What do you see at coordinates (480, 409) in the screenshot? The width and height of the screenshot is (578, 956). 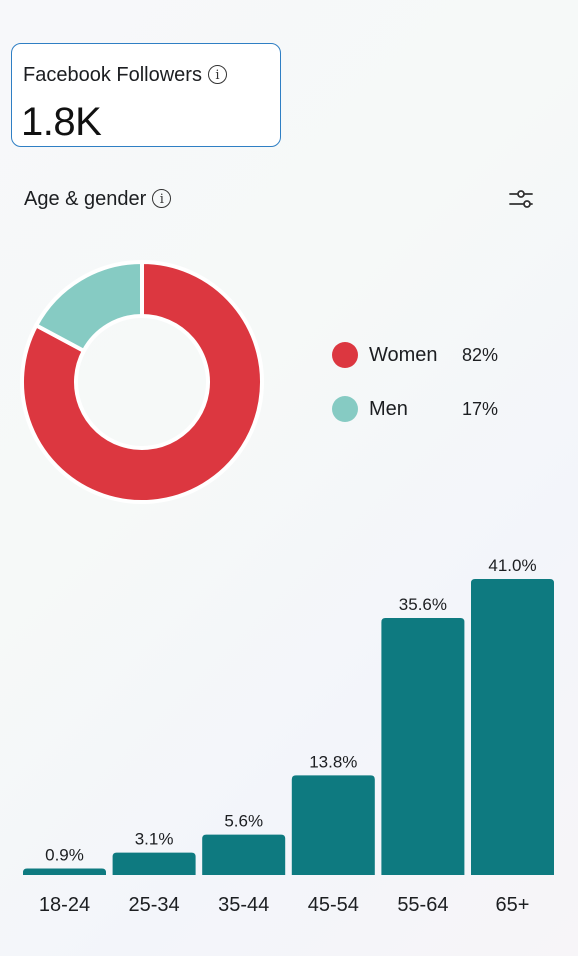 I see `legend-value-men: 17%` at bounding box center [480, 409].